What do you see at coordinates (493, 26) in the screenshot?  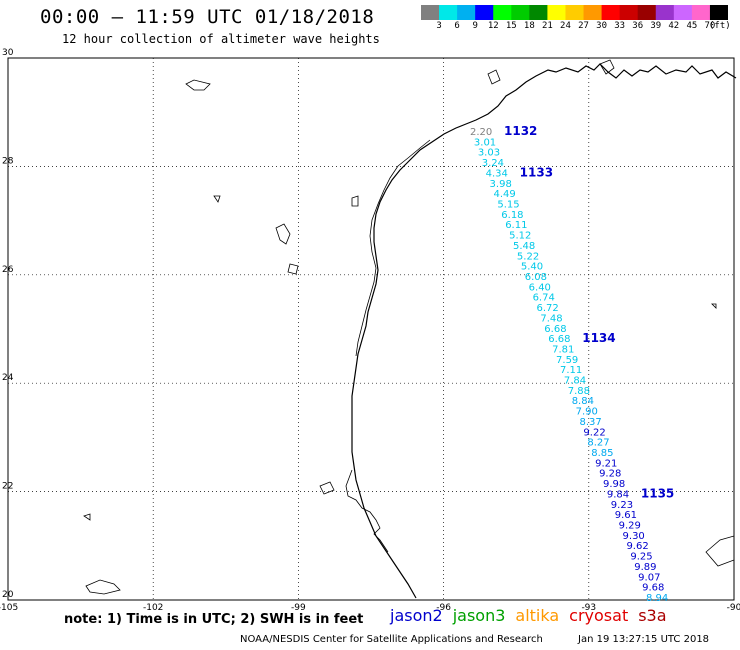 I see `color-scale-label: 12` at bounding box center [493, 26].